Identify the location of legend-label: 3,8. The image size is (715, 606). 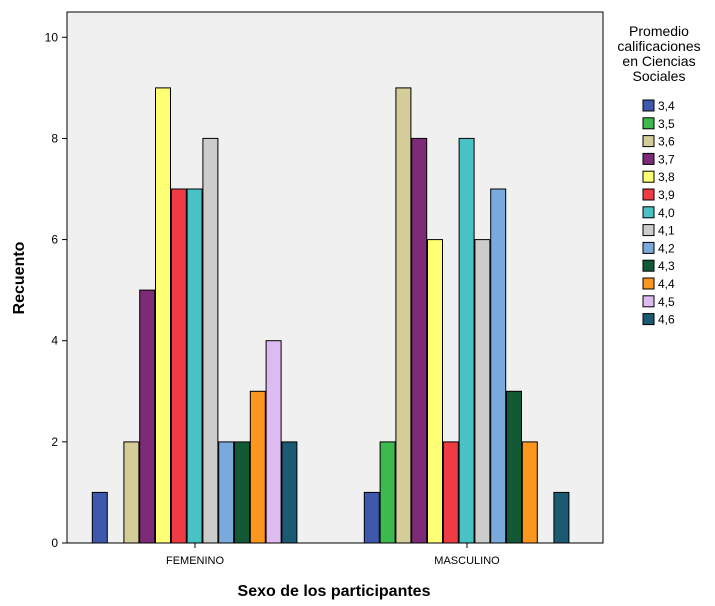
(666, 177).